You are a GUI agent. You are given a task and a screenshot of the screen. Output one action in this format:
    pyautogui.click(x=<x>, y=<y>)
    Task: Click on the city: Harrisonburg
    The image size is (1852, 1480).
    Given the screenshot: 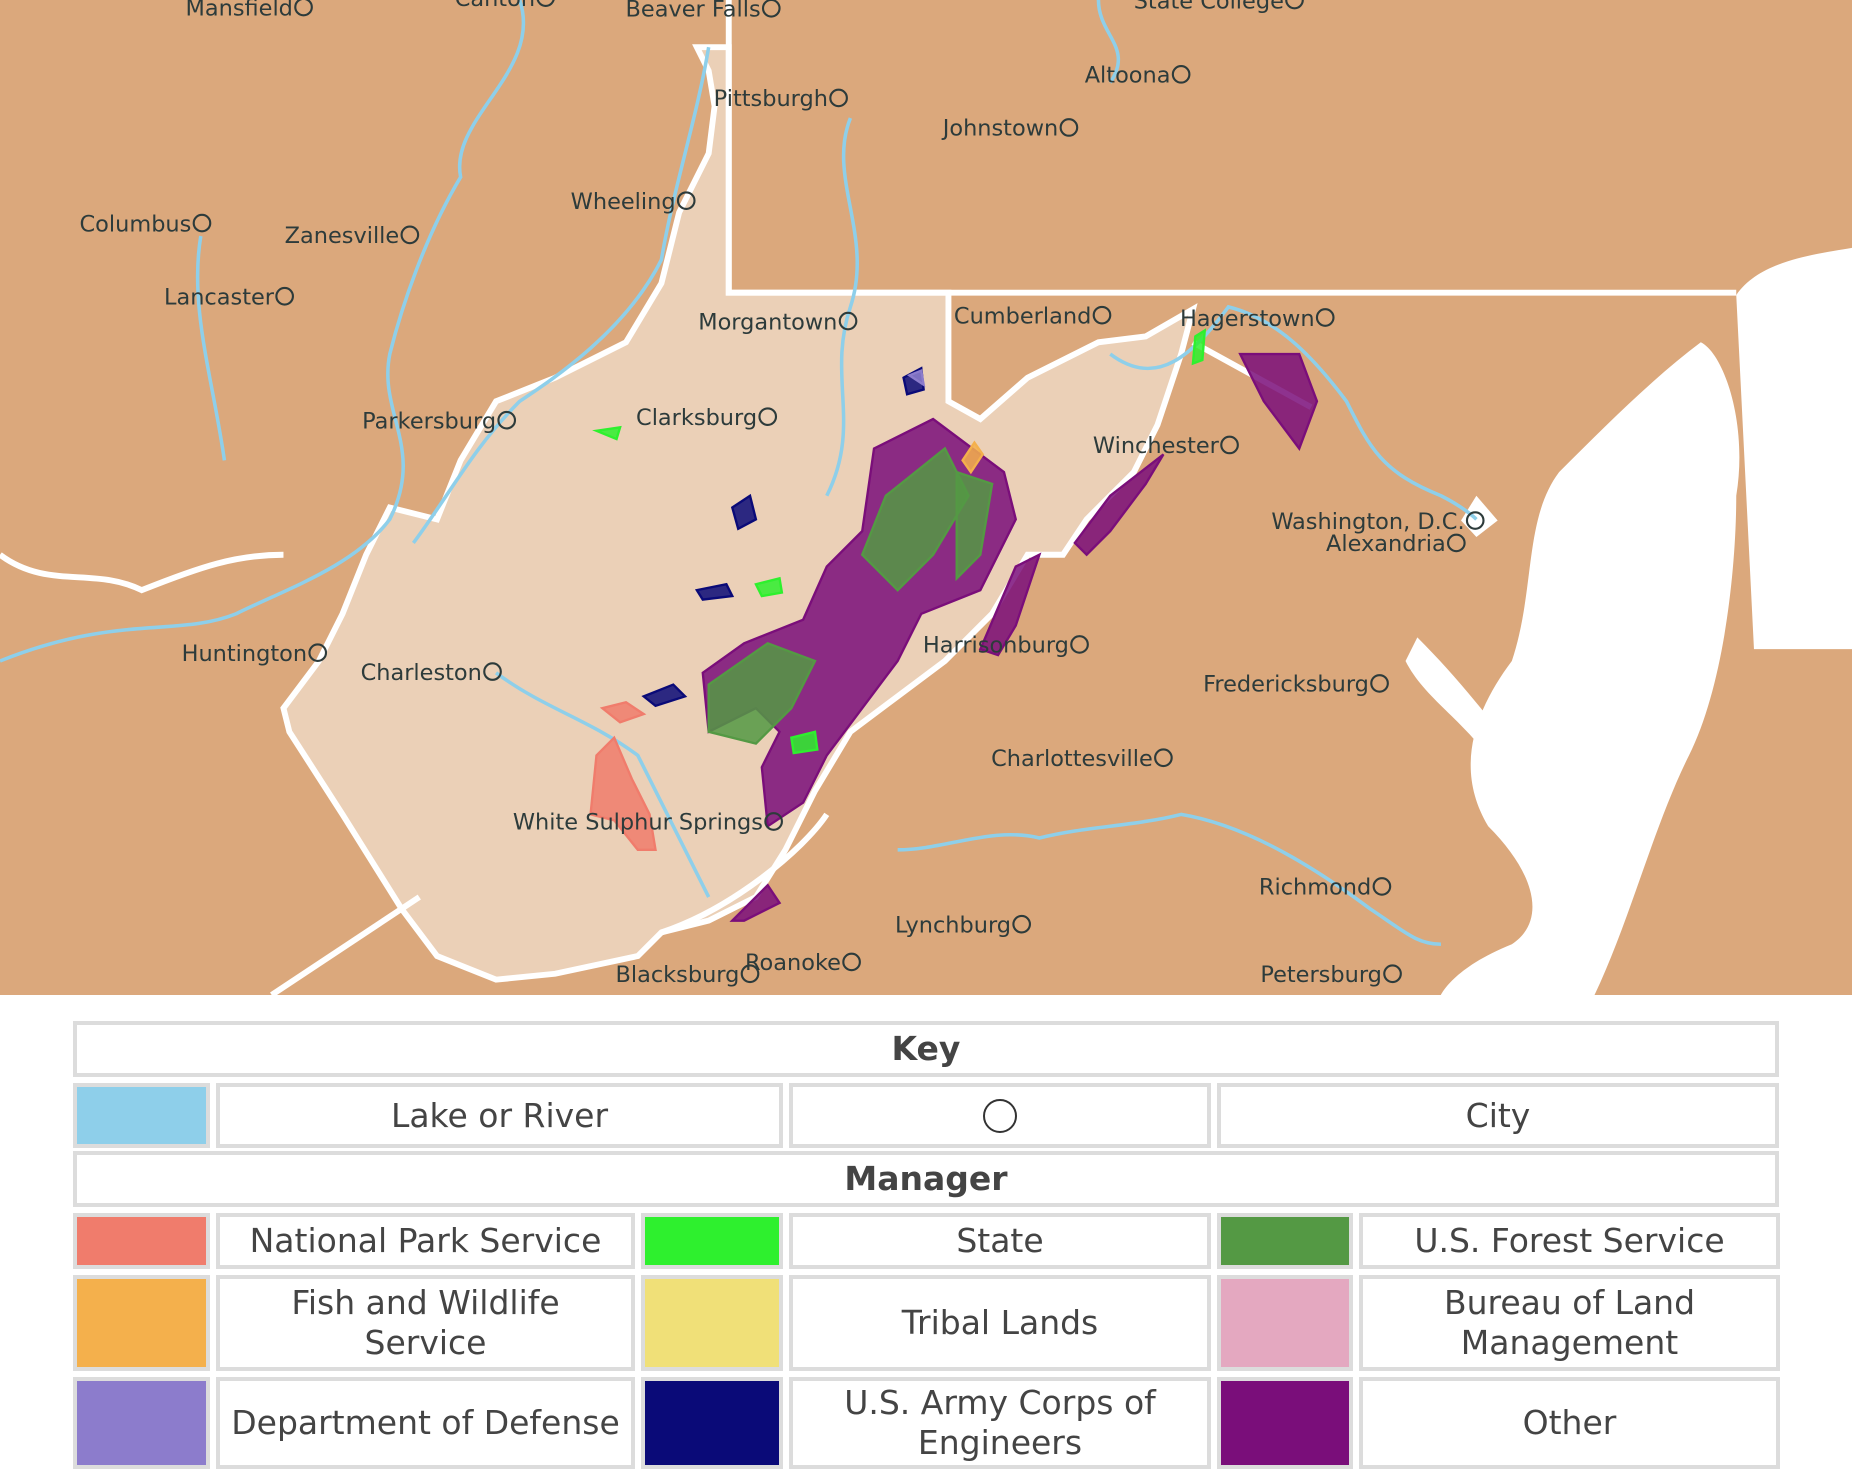 What is the action you would take?
    pyautogui.click(x=1006, y=646)
    